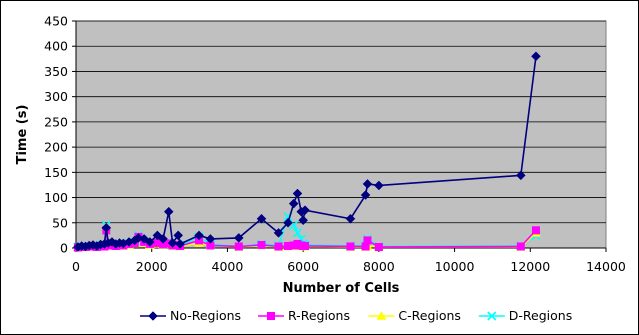 The width and height of the screenshot is (639, 335). I want to click on x-tick-label: 10000, so click(455, 266).